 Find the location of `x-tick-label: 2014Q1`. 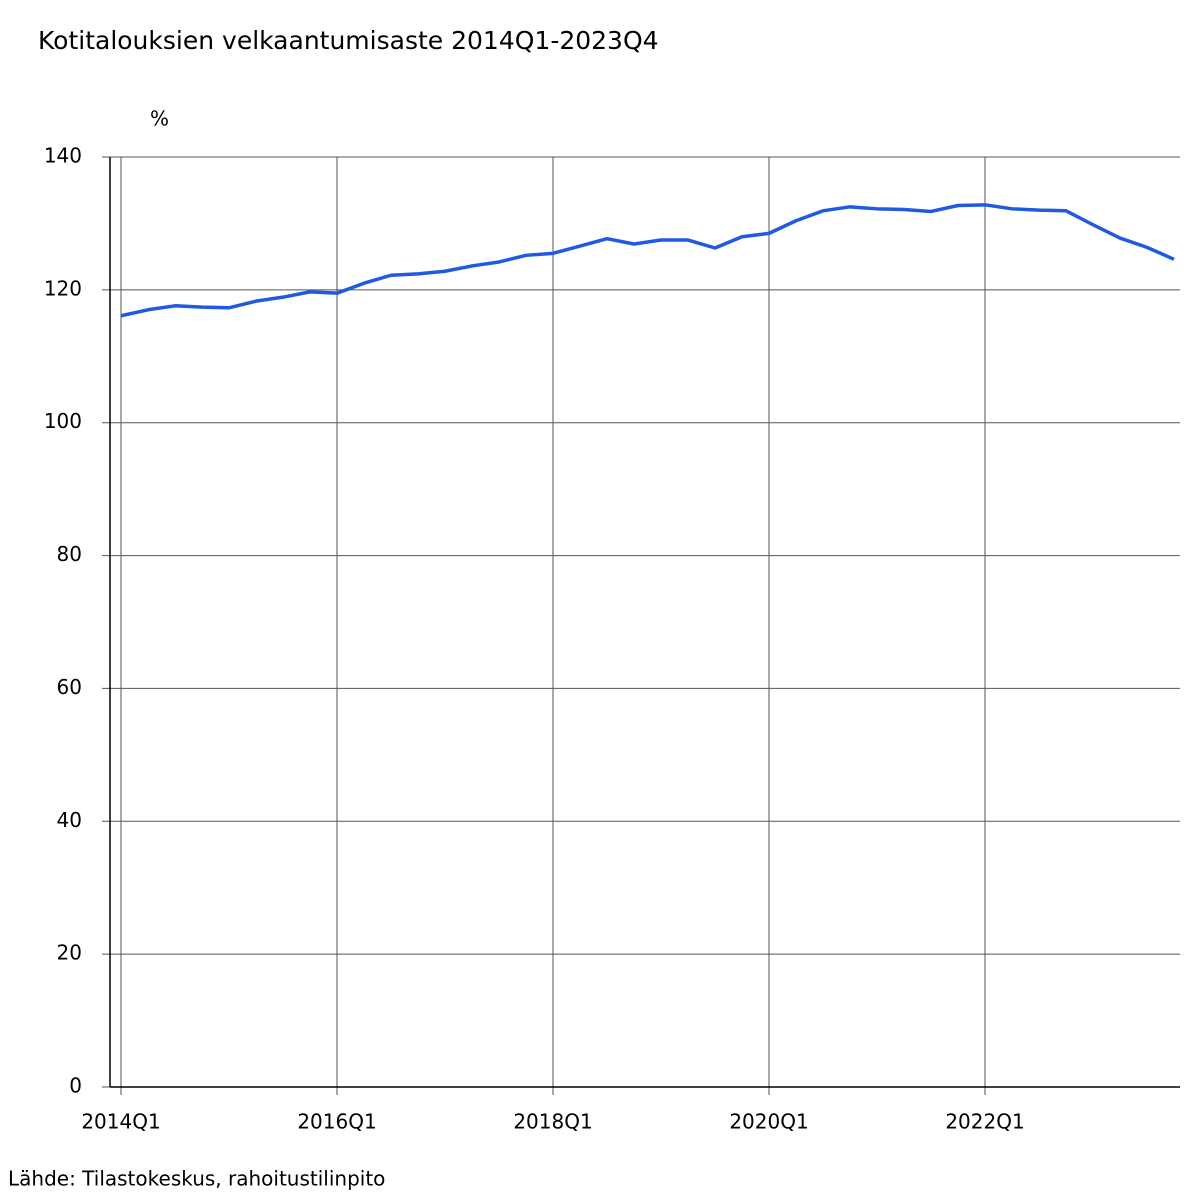

x-tick-label: 2014Q1 is located at coordinates (120, 1122).